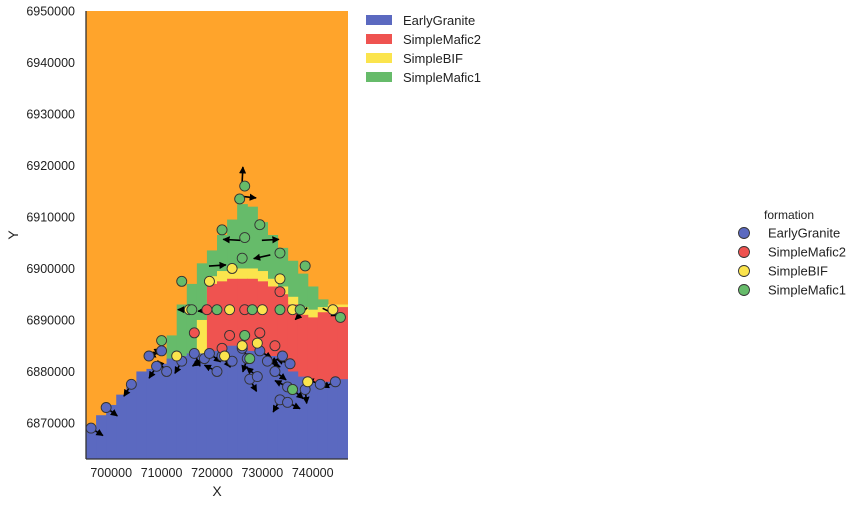  Describe the element at coordinates (262, 473) in the screenshot. I see `x-tick-label: 730000` at that location.